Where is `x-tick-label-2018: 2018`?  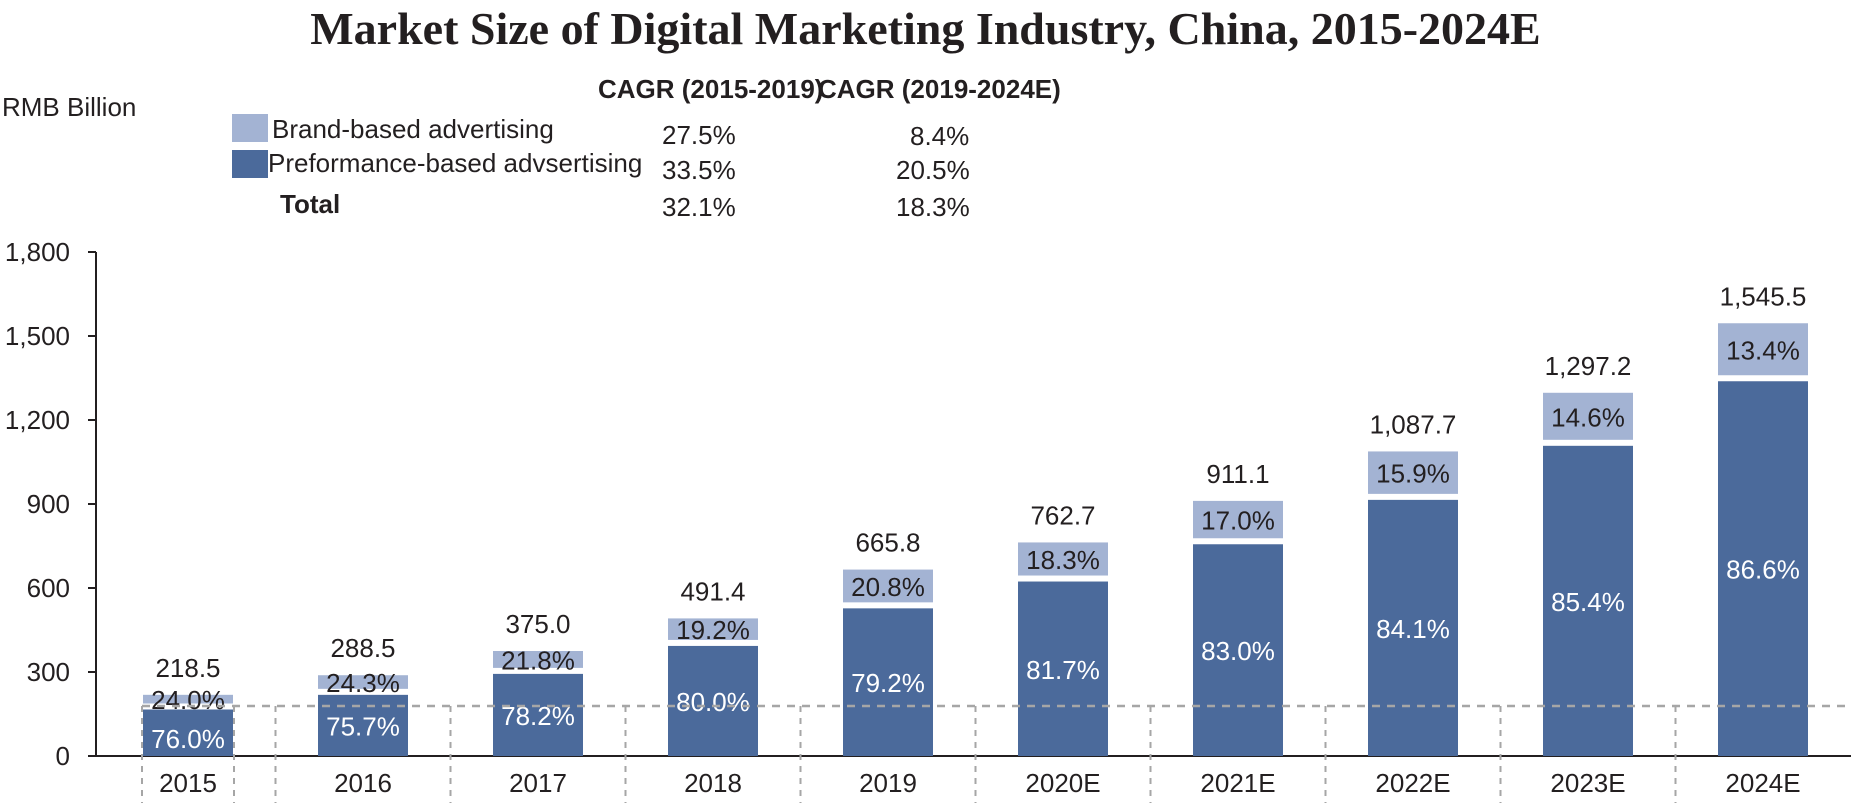
x-tick-label-2018: 2018 is located at coordinates (713, 783).